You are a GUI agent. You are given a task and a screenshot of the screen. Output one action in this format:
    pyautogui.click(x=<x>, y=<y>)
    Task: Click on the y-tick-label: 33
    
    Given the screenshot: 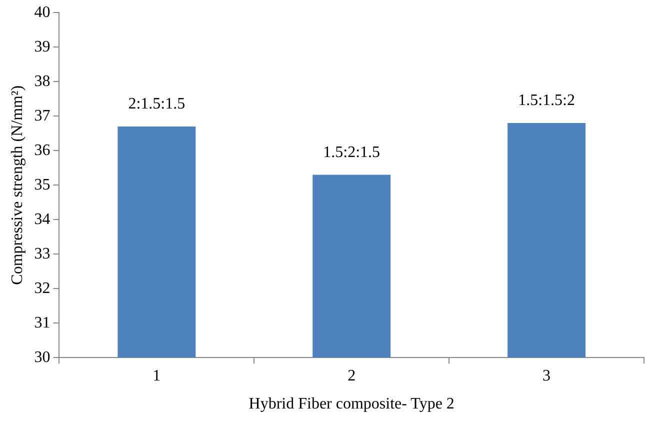 What is the action you would take?
    pyautogui.click(x=42, y=253)
    